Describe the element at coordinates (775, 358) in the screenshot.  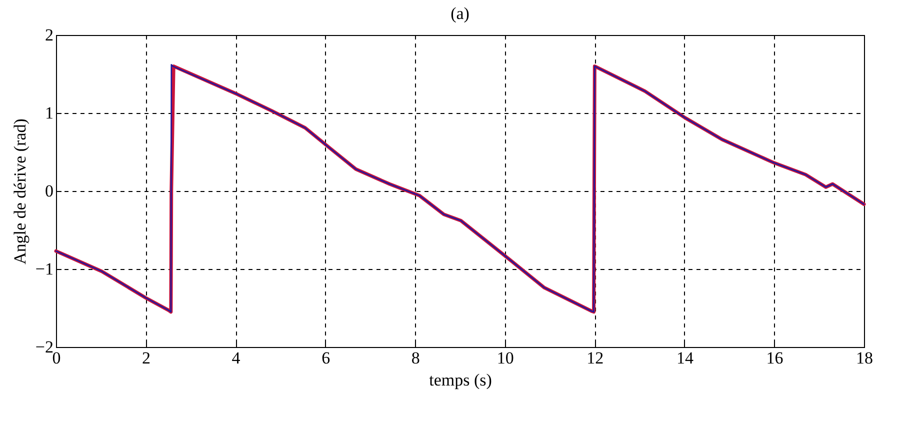
I see `x-tick-label: 16` at that location.